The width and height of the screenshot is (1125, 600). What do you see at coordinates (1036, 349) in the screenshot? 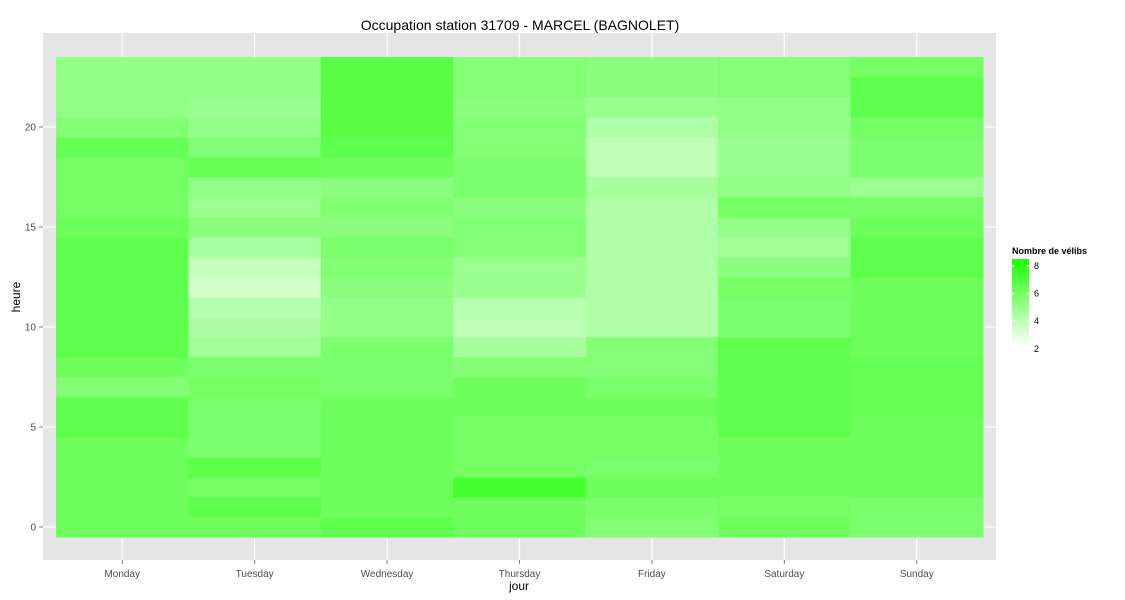
I see `legend-tick-label: 2` at bounding box center [1036, 349].